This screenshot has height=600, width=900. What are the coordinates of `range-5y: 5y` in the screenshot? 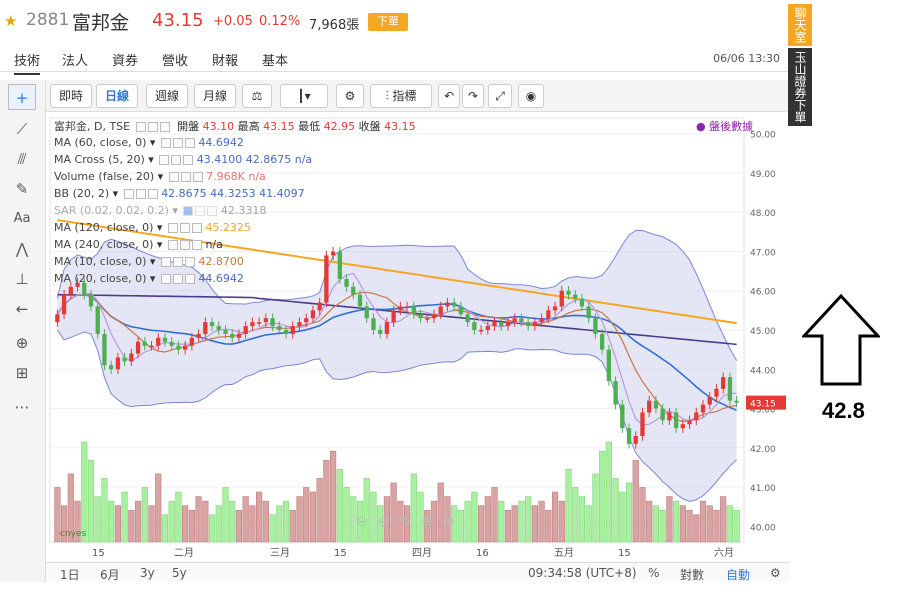 It's located at (179, 573).